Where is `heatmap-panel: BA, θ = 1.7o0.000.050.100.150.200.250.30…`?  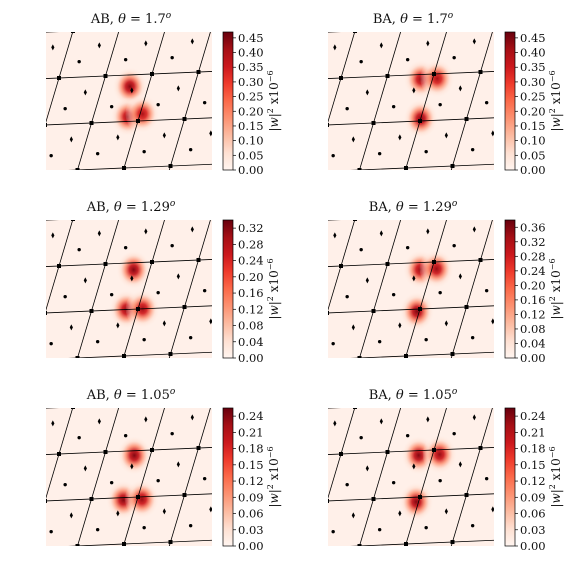
heatmap-panel: BA, θ = 1.7o0.000.050.100.150.200.250.30… is located at coordinates (448, 106).